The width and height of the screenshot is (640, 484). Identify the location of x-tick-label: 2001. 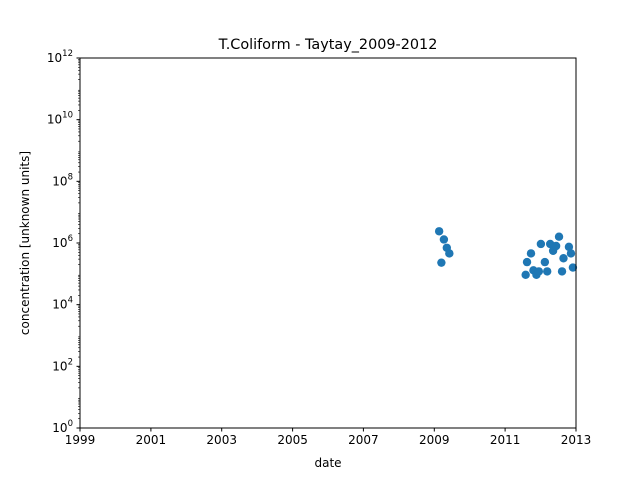
(151, 440).